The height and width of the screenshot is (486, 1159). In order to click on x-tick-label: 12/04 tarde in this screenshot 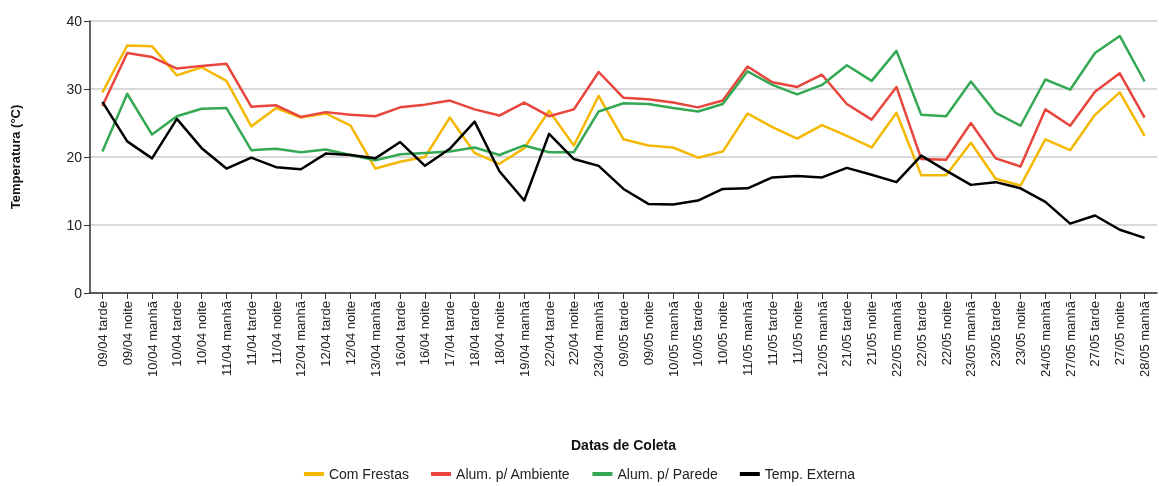, I will do `click(326, 334)`.